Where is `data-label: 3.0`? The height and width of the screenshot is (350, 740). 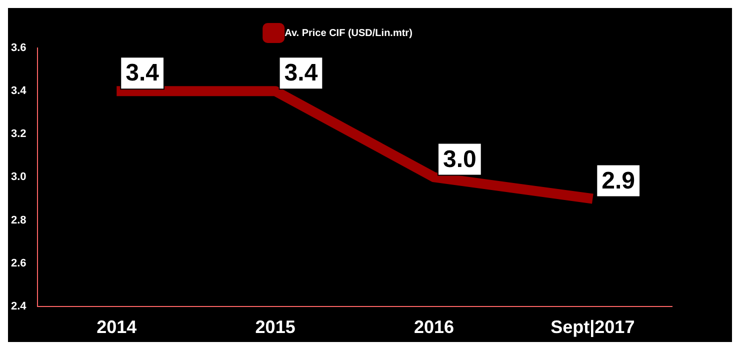 data-label: 3.0 is located at coordinates (459, 159).